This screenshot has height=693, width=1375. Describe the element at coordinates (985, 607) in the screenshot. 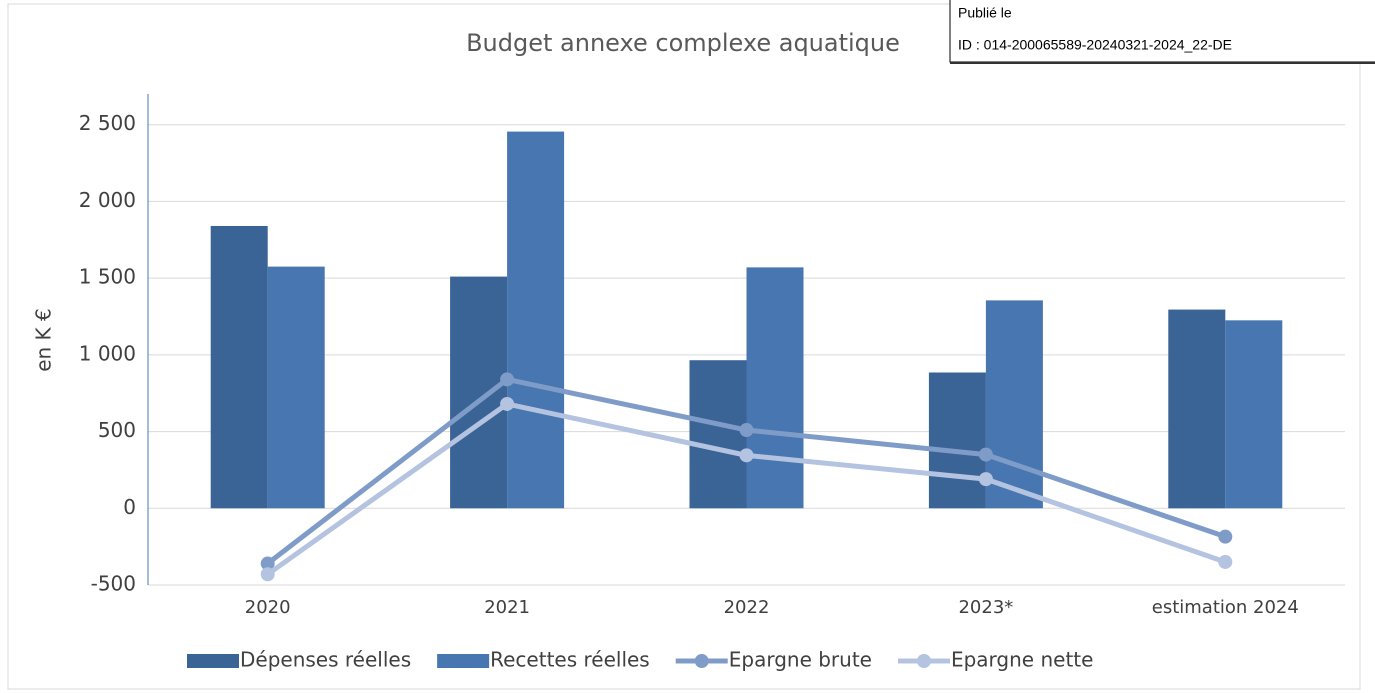

I see `x-tick-label: 2023*` at that location.